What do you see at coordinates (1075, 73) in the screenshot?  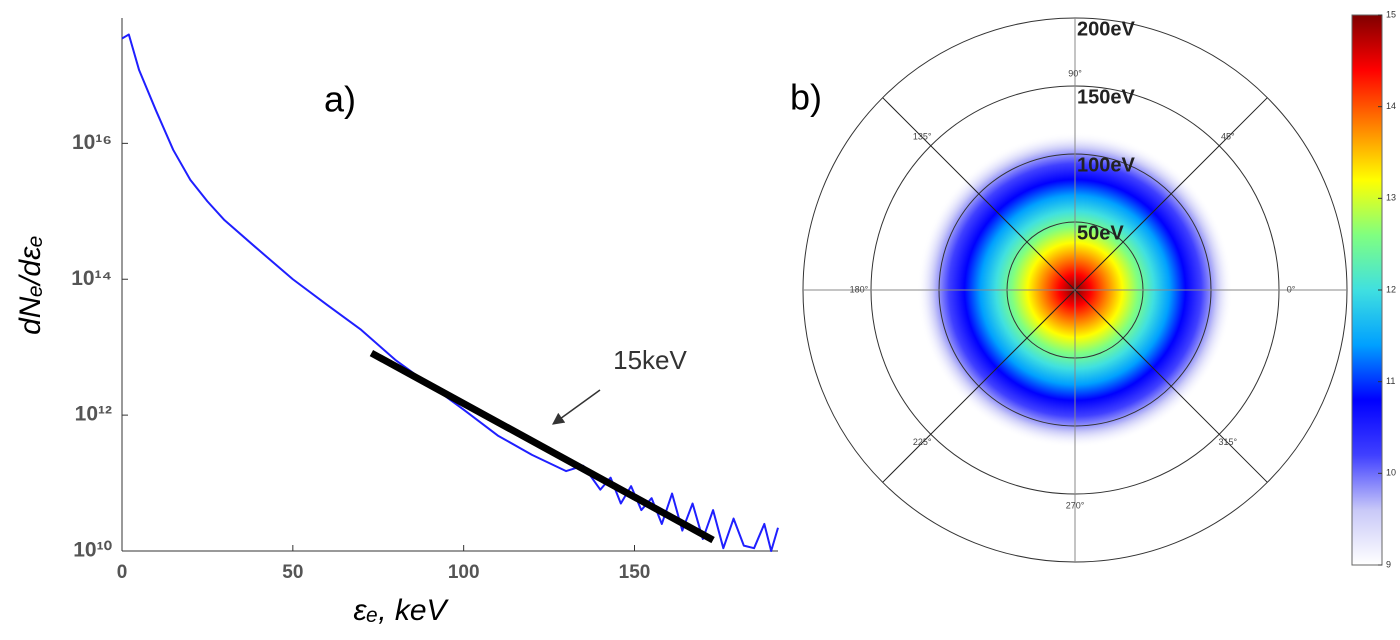 I see `theta-tick-label: 90°` at bounding box center [1075, 73].